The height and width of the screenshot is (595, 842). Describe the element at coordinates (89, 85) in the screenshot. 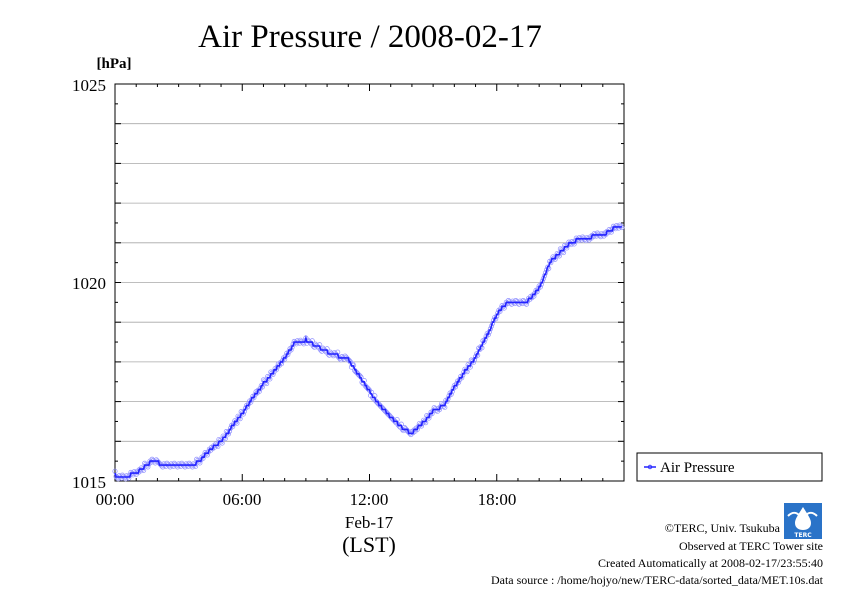

I see `y-tick-label-1025: 1025` at that location.